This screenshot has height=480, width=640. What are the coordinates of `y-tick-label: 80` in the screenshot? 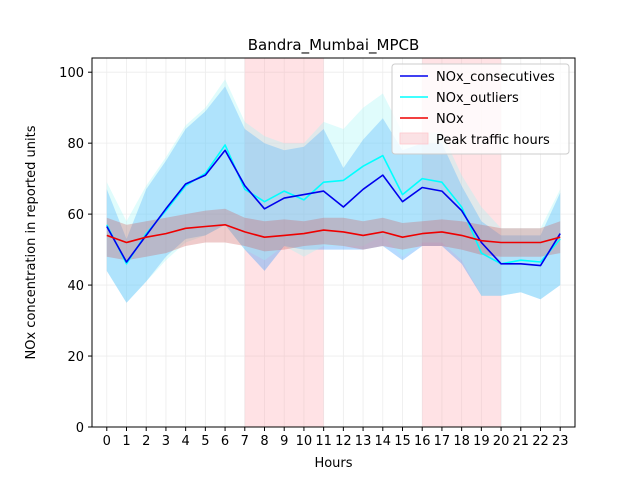 It's located at (75, 144).